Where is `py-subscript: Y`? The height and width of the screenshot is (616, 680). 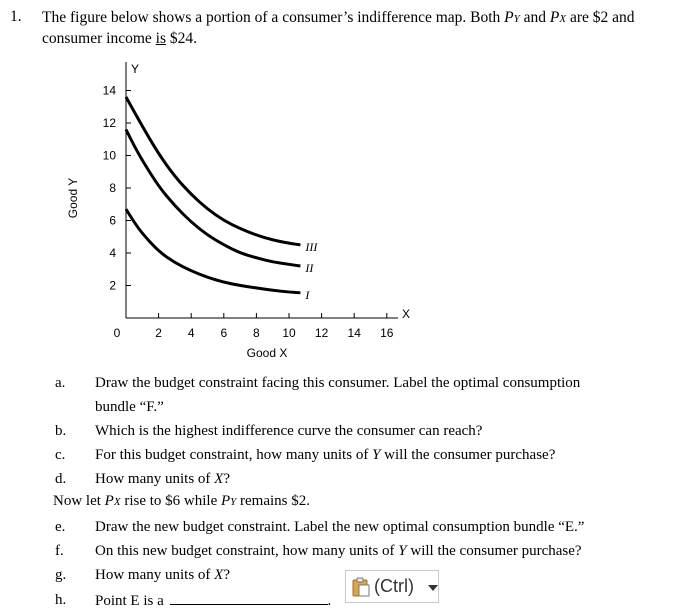
py-subscript: Y is located at coordinates (516, 19).